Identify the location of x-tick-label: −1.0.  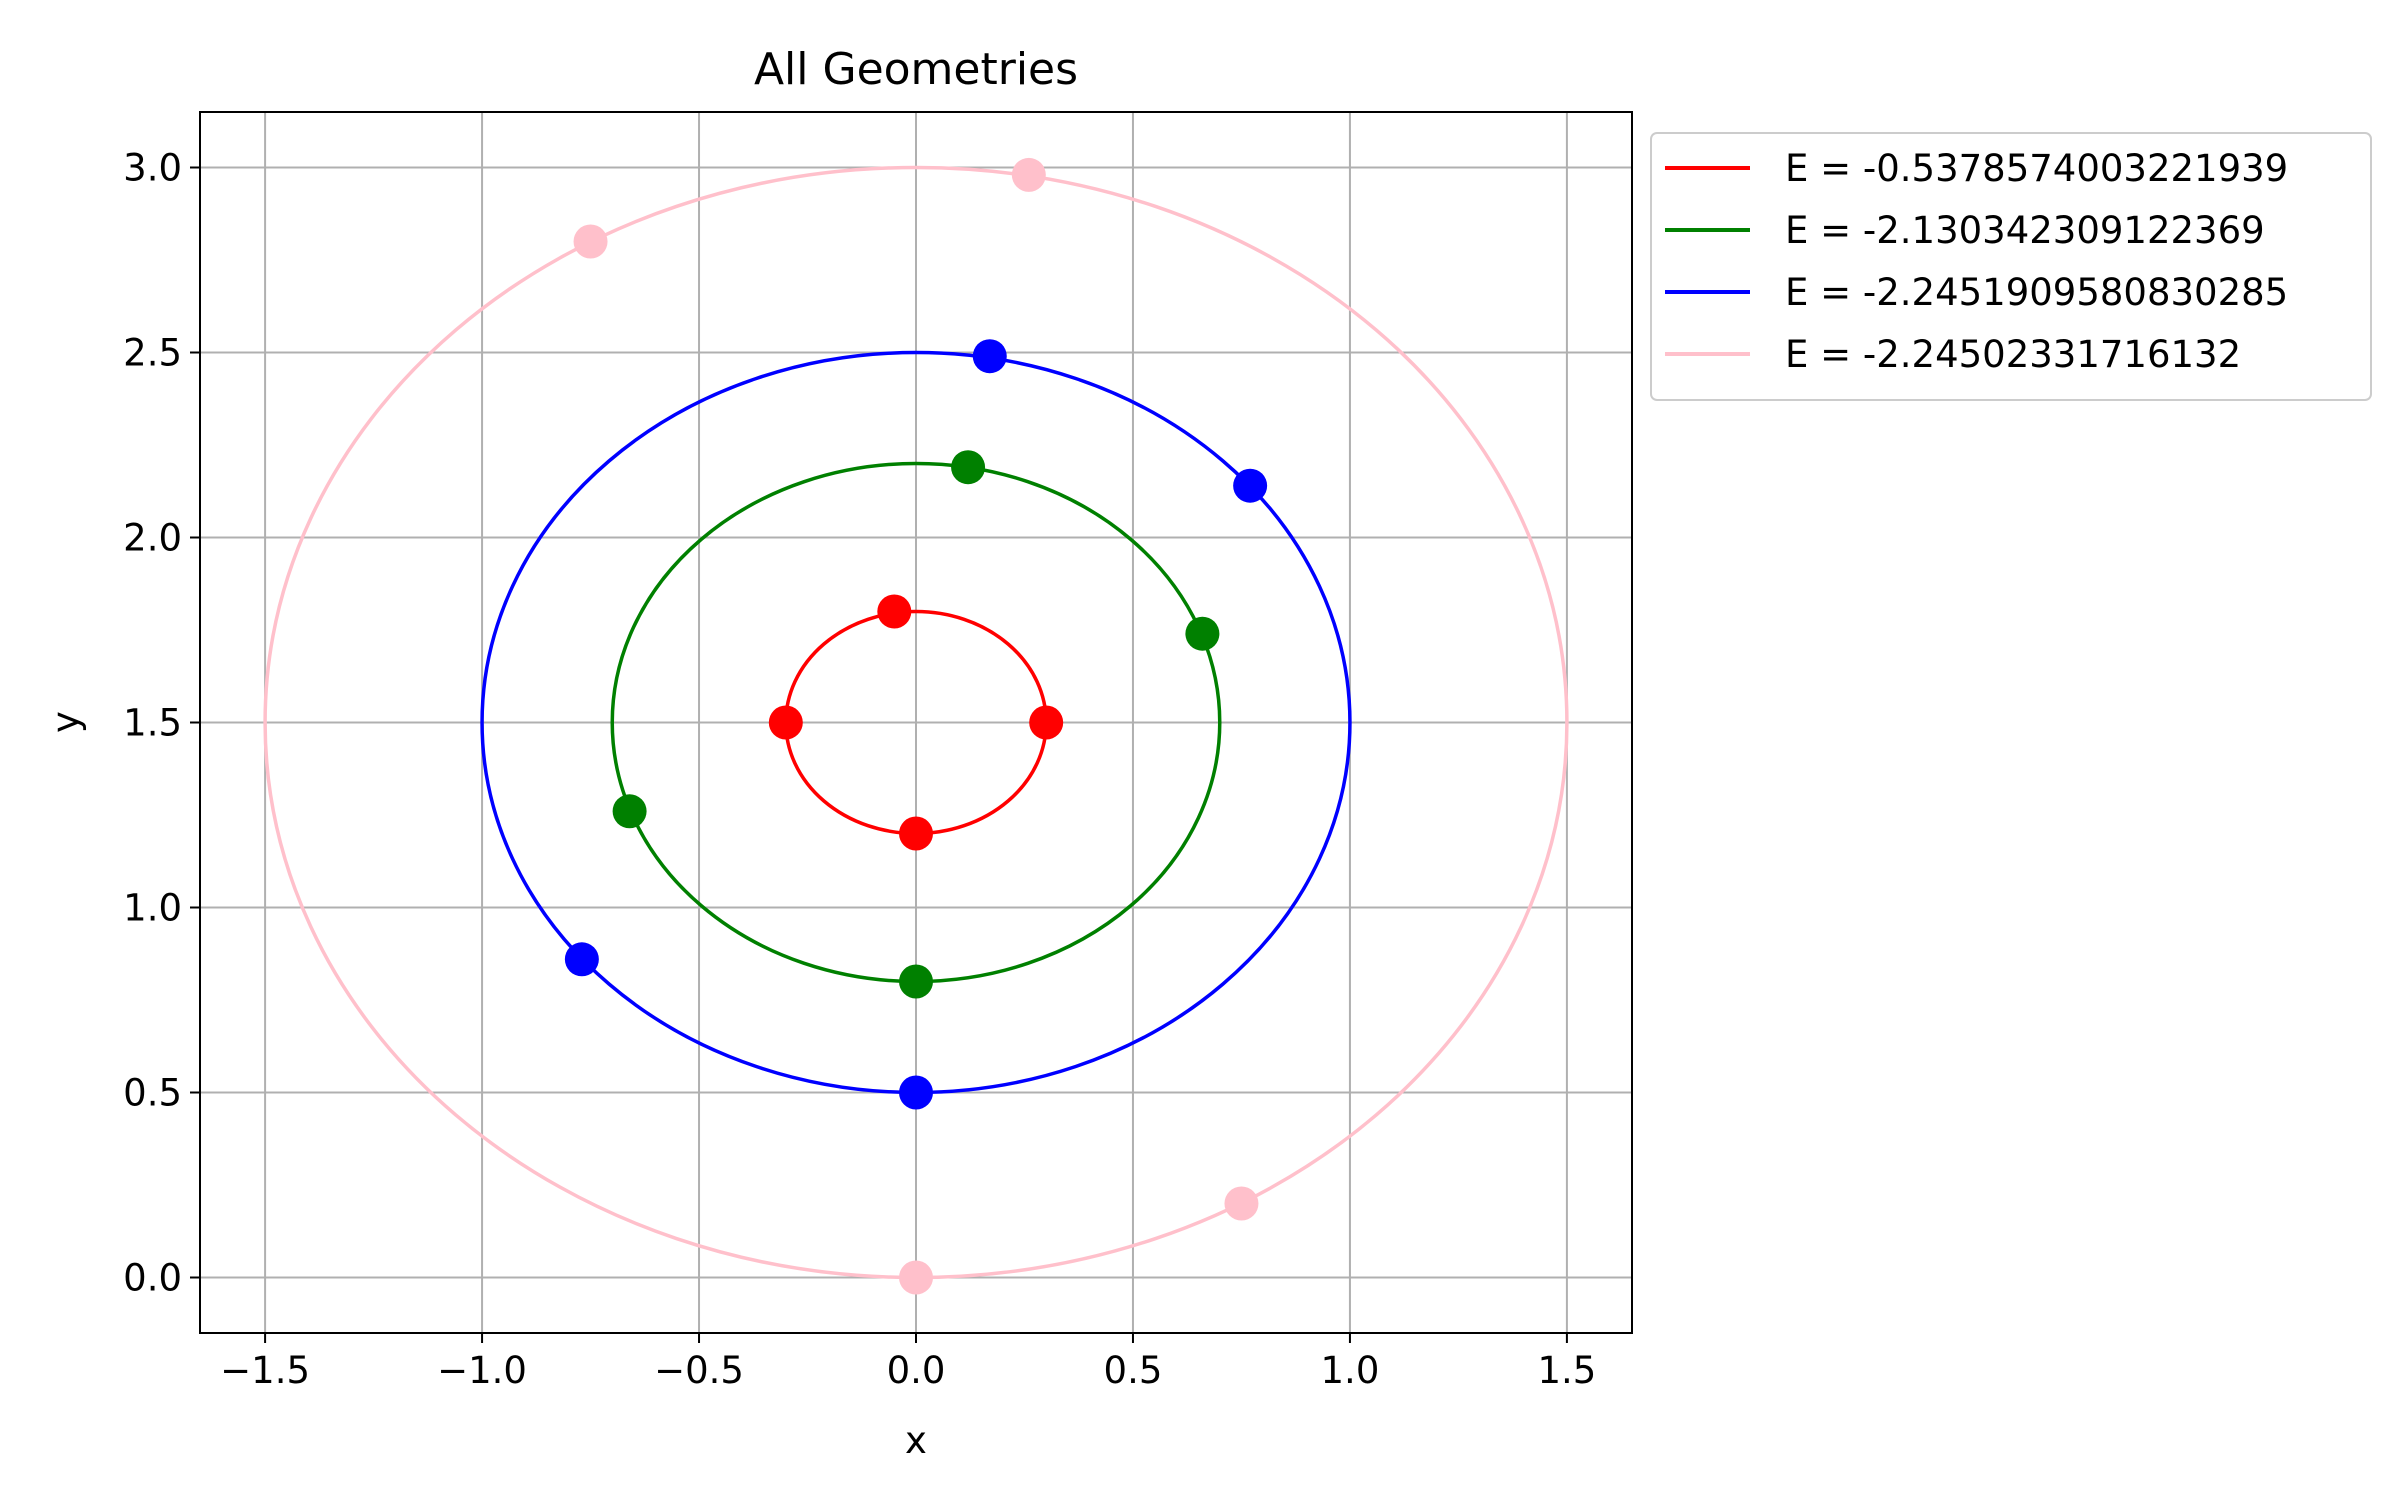
(482, 1370).